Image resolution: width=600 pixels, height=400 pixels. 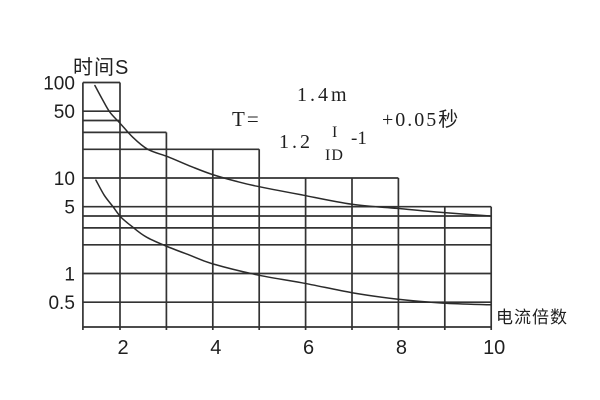 What do you see at coordinates (401, 348) in the screenshot?
I see `x-tick-label-8: 8` at bounding box center [401, 348].